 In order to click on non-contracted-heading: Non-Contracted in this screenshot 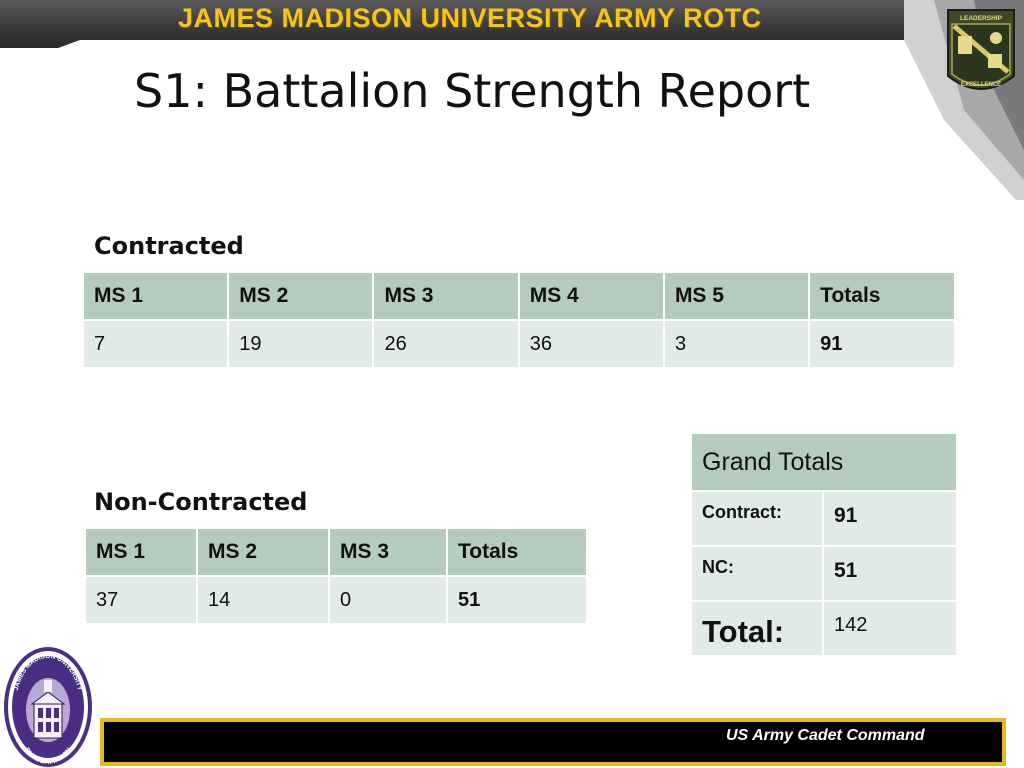, I will do `click(201, 502)`.